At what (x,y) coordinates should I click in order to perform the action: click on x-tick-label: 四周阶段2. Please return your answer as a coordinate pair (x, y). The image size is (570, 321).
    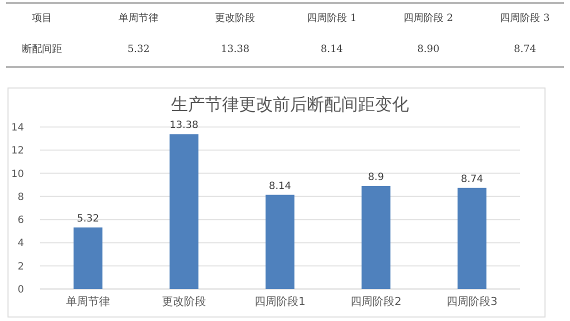
    Looking at the image, I should click on (376, 301).